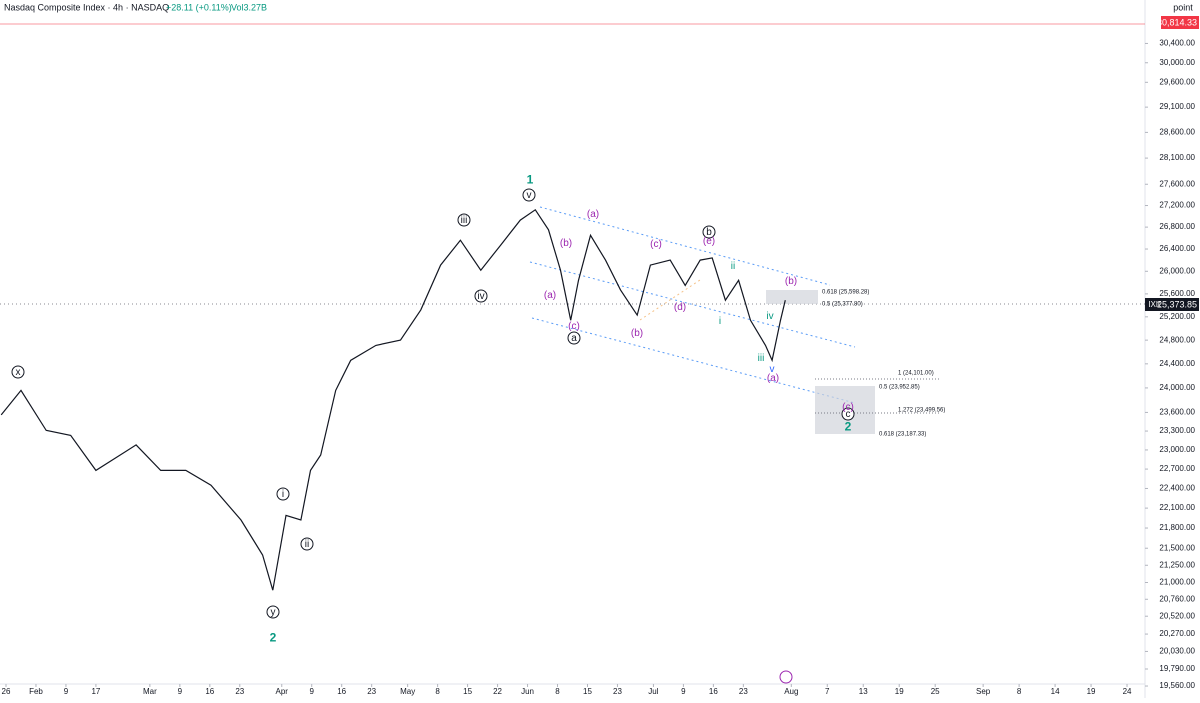 The height and width of the screenshot is (703, 1200). What do you see at coordinates (1177, 248) in the screenshot?
I see `y-tick-label: 26,400.00` at bounding box center [1177, 248].